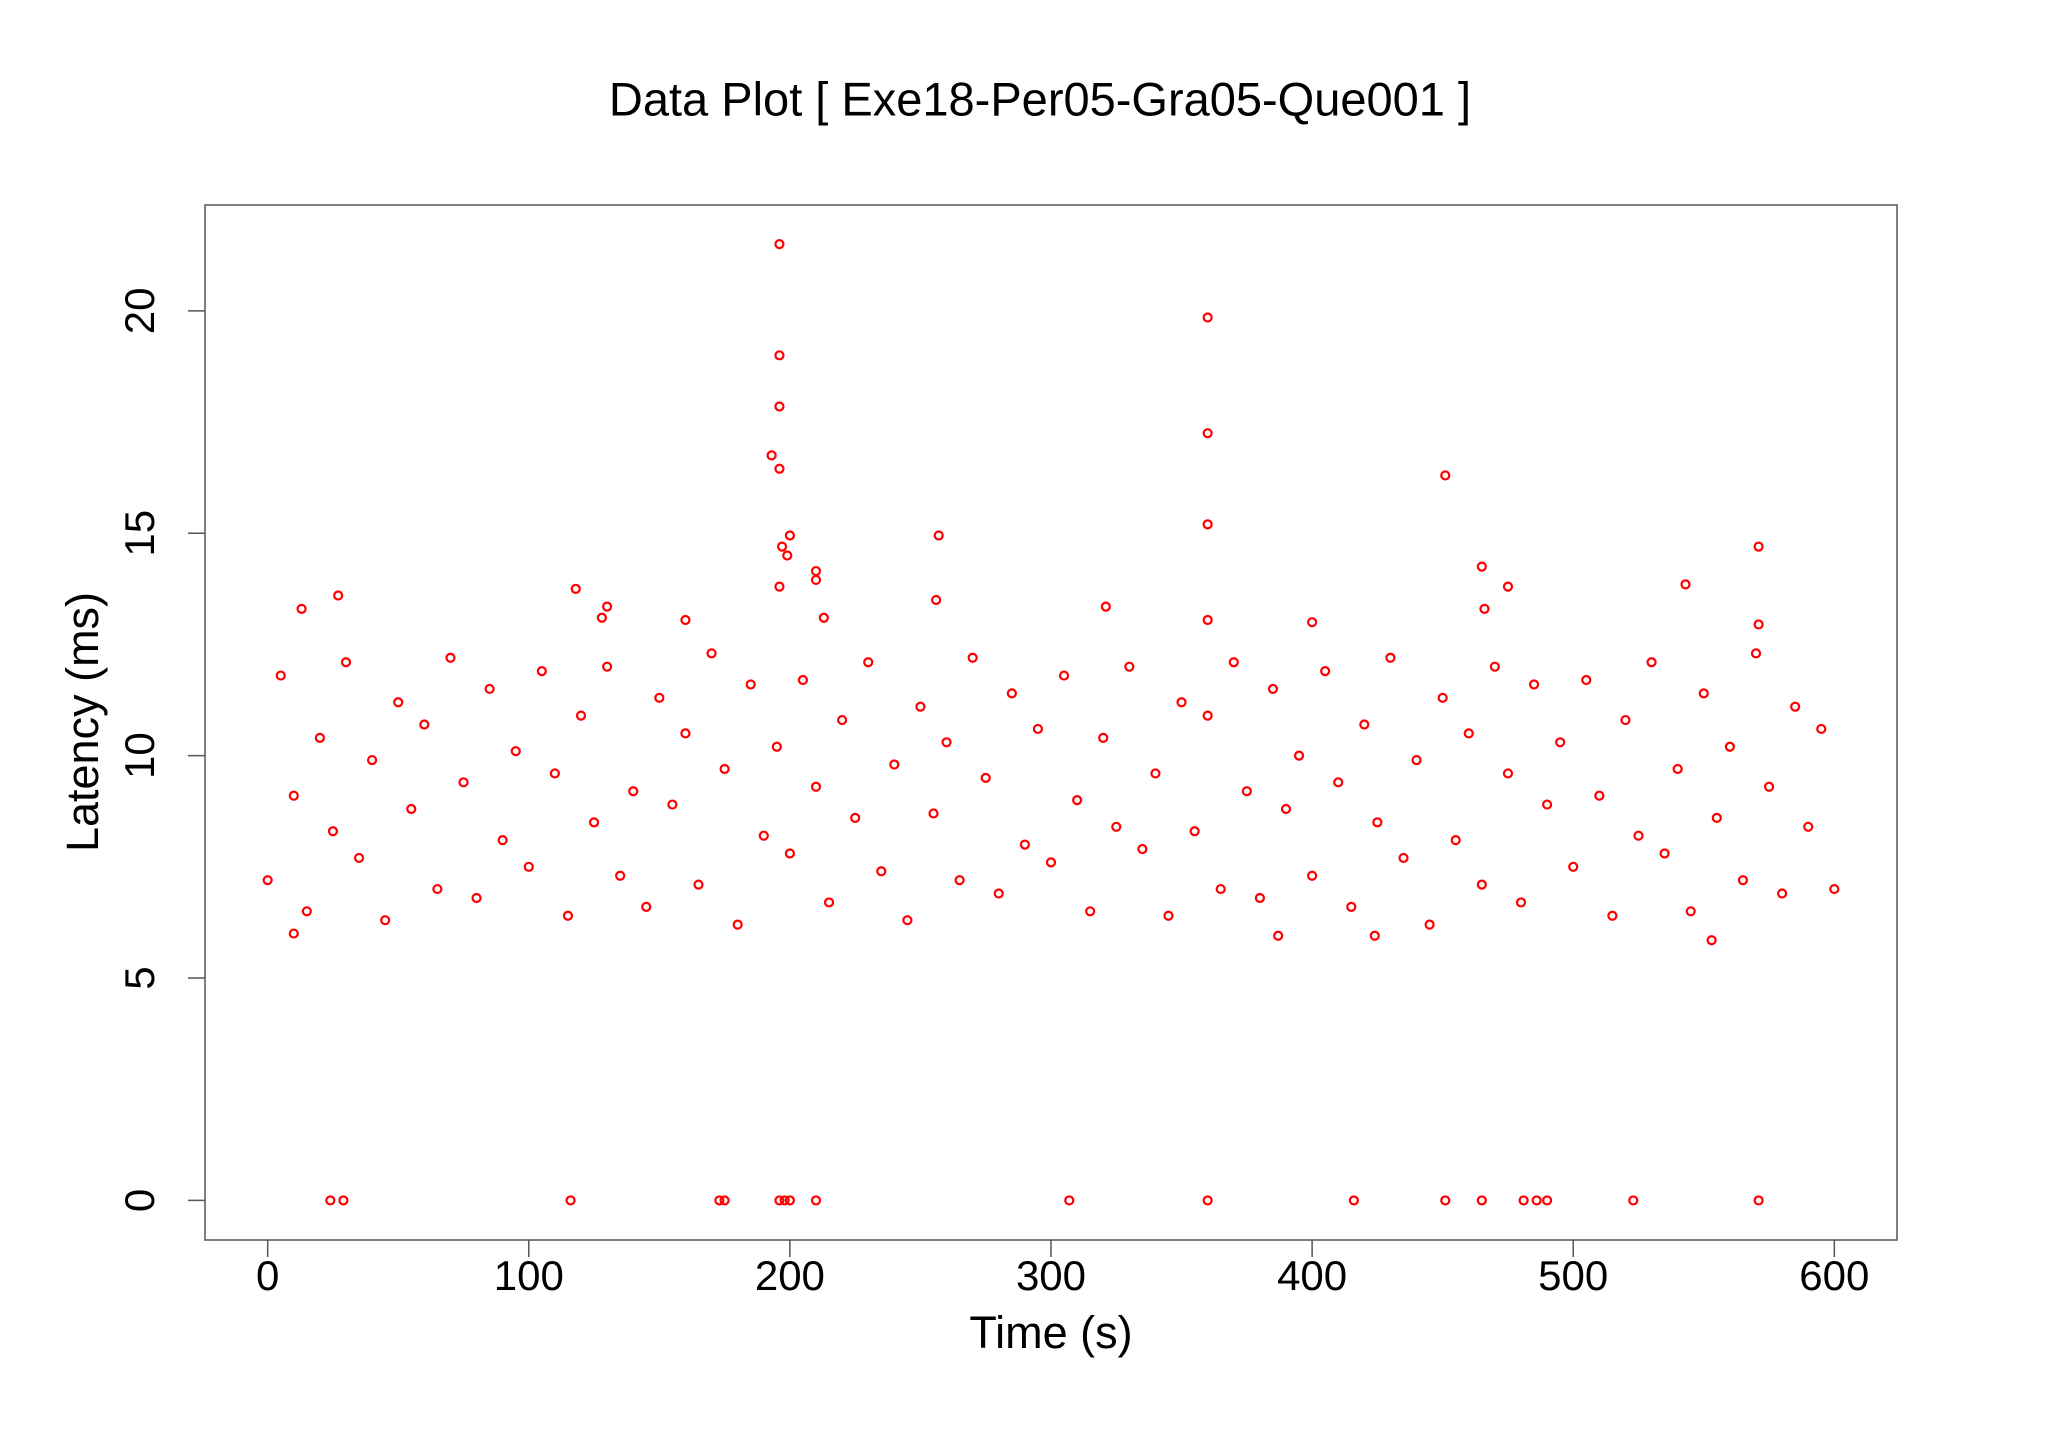 The width and height of the screenshot is (2048, 1440). What do you see at coordinates (790, 1275) in the screenshot?
I see `x-tick-label: 200` at bounding box center [790, 1275].